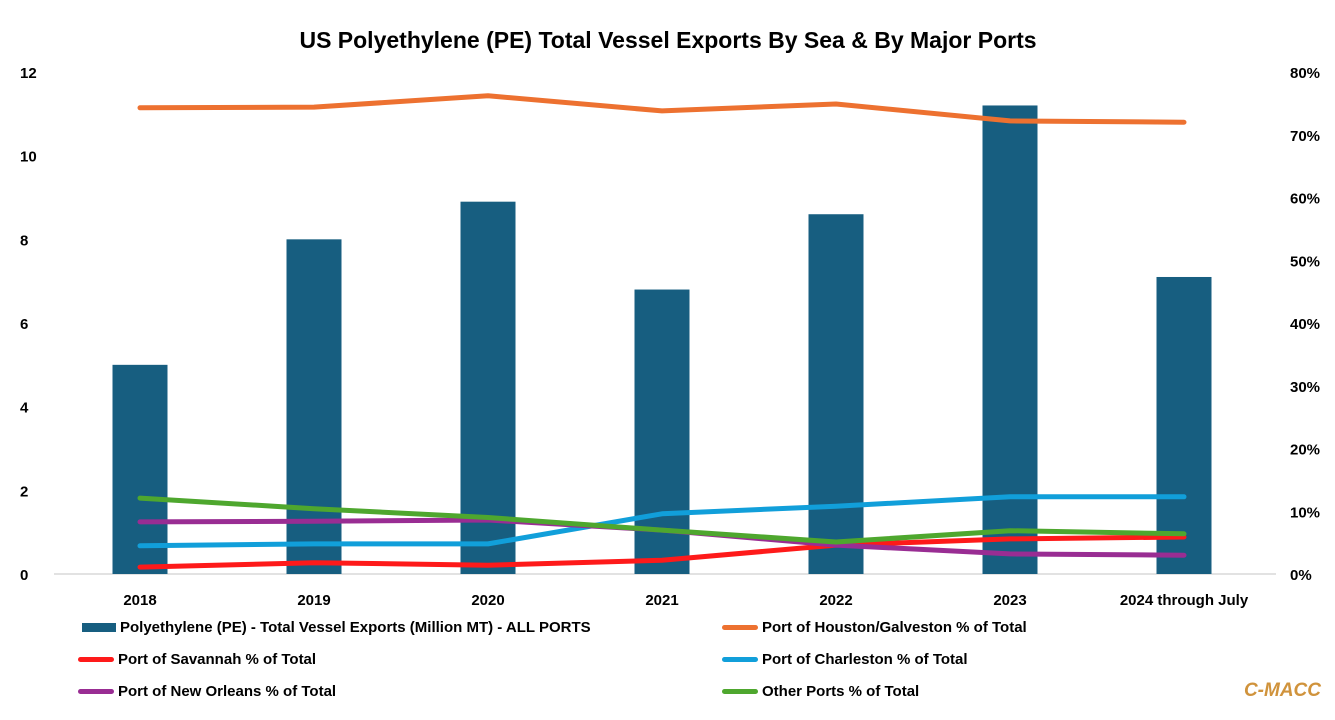  I want to click on legend-label: Port of New Orleans % of Total, so click(227, 691).